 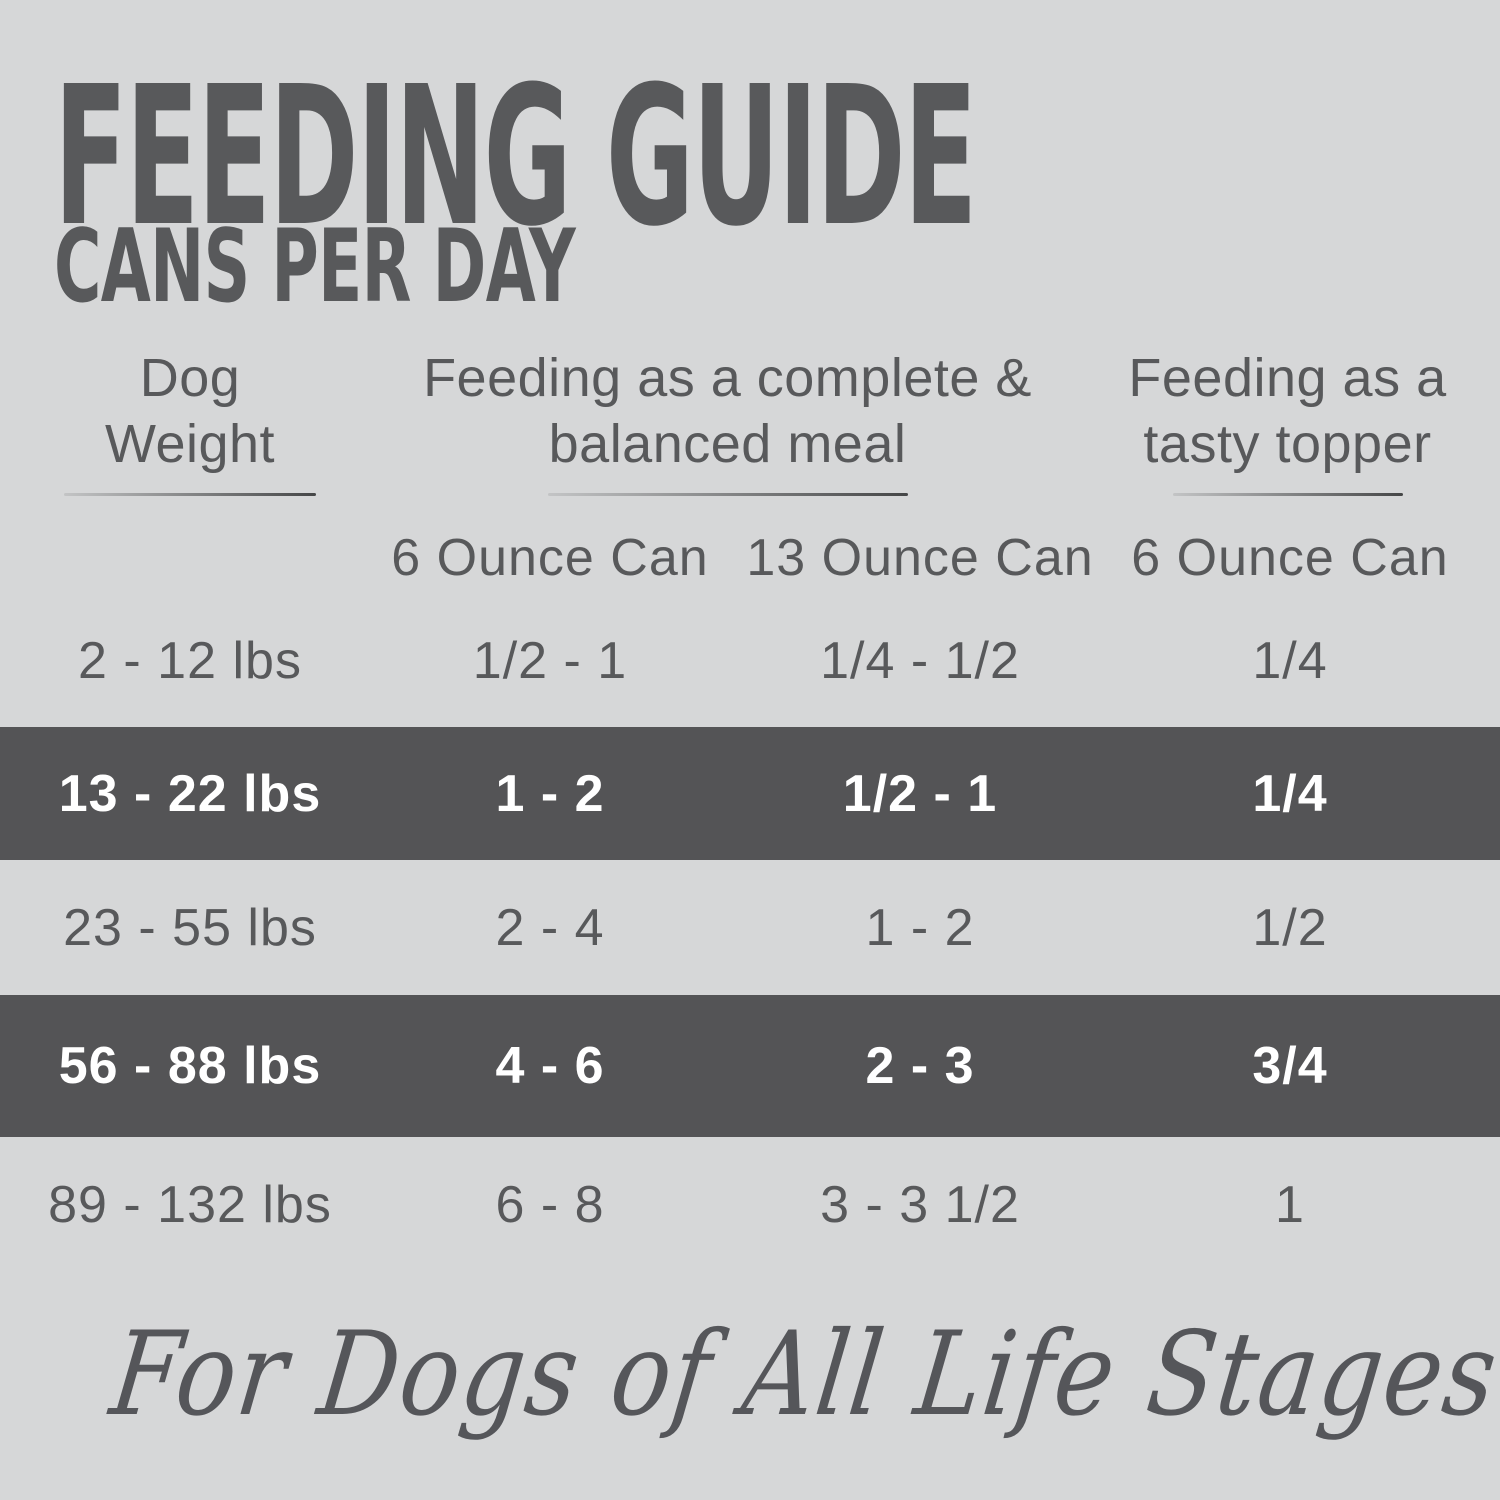 What do you see at coordinates (190, 793) in the screenshot?
I see `cell-weight: 13 - 22 lbs` at bounding box center [190, 793].